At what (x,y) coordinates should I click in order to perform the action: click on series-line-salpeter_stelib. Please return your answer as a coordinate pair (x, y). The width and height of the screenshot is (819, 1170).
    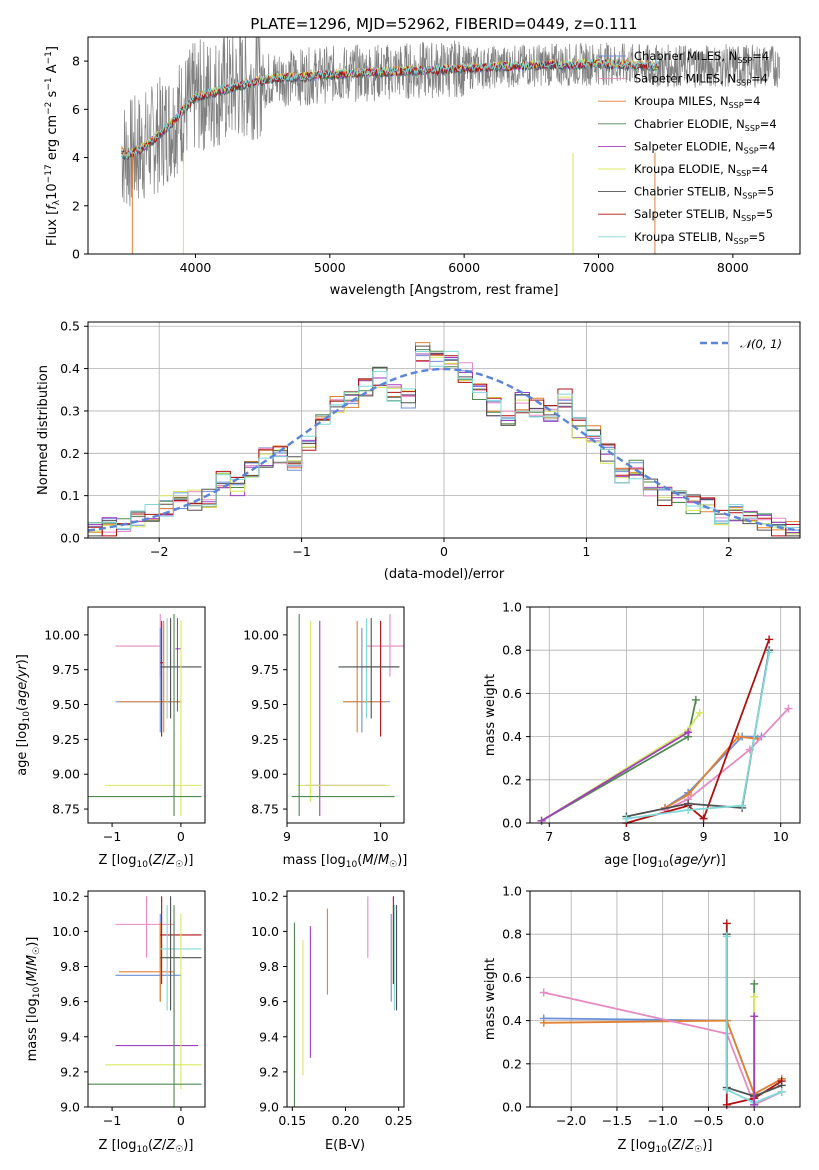
    Looking at the image, I should click on (698, 731).